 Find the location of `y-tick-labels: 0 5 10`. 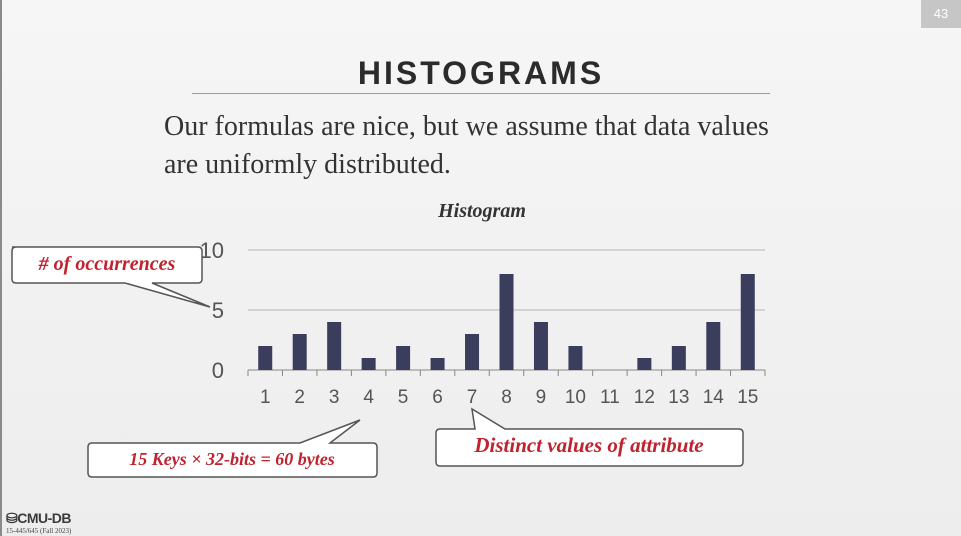

y-tick-labels: 0 5 10 is located at coordinates (212, 310).